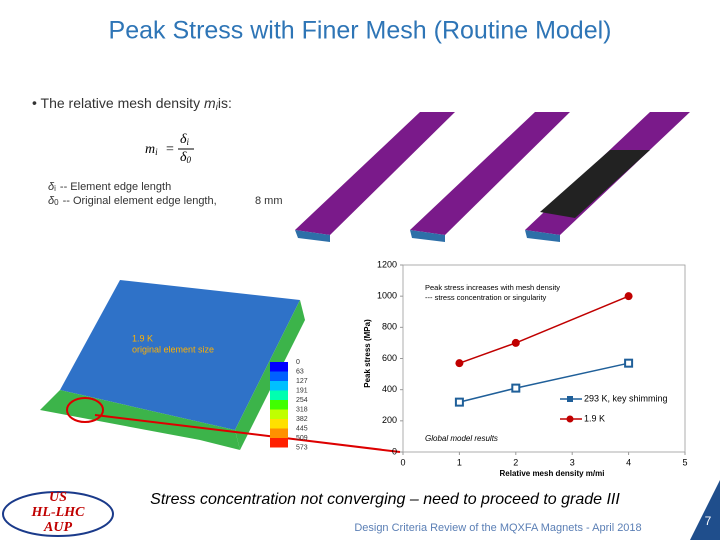 The width and height of the screenshot is (720, 540). I want to click on y-tick-label: 200, so click(389, 420).